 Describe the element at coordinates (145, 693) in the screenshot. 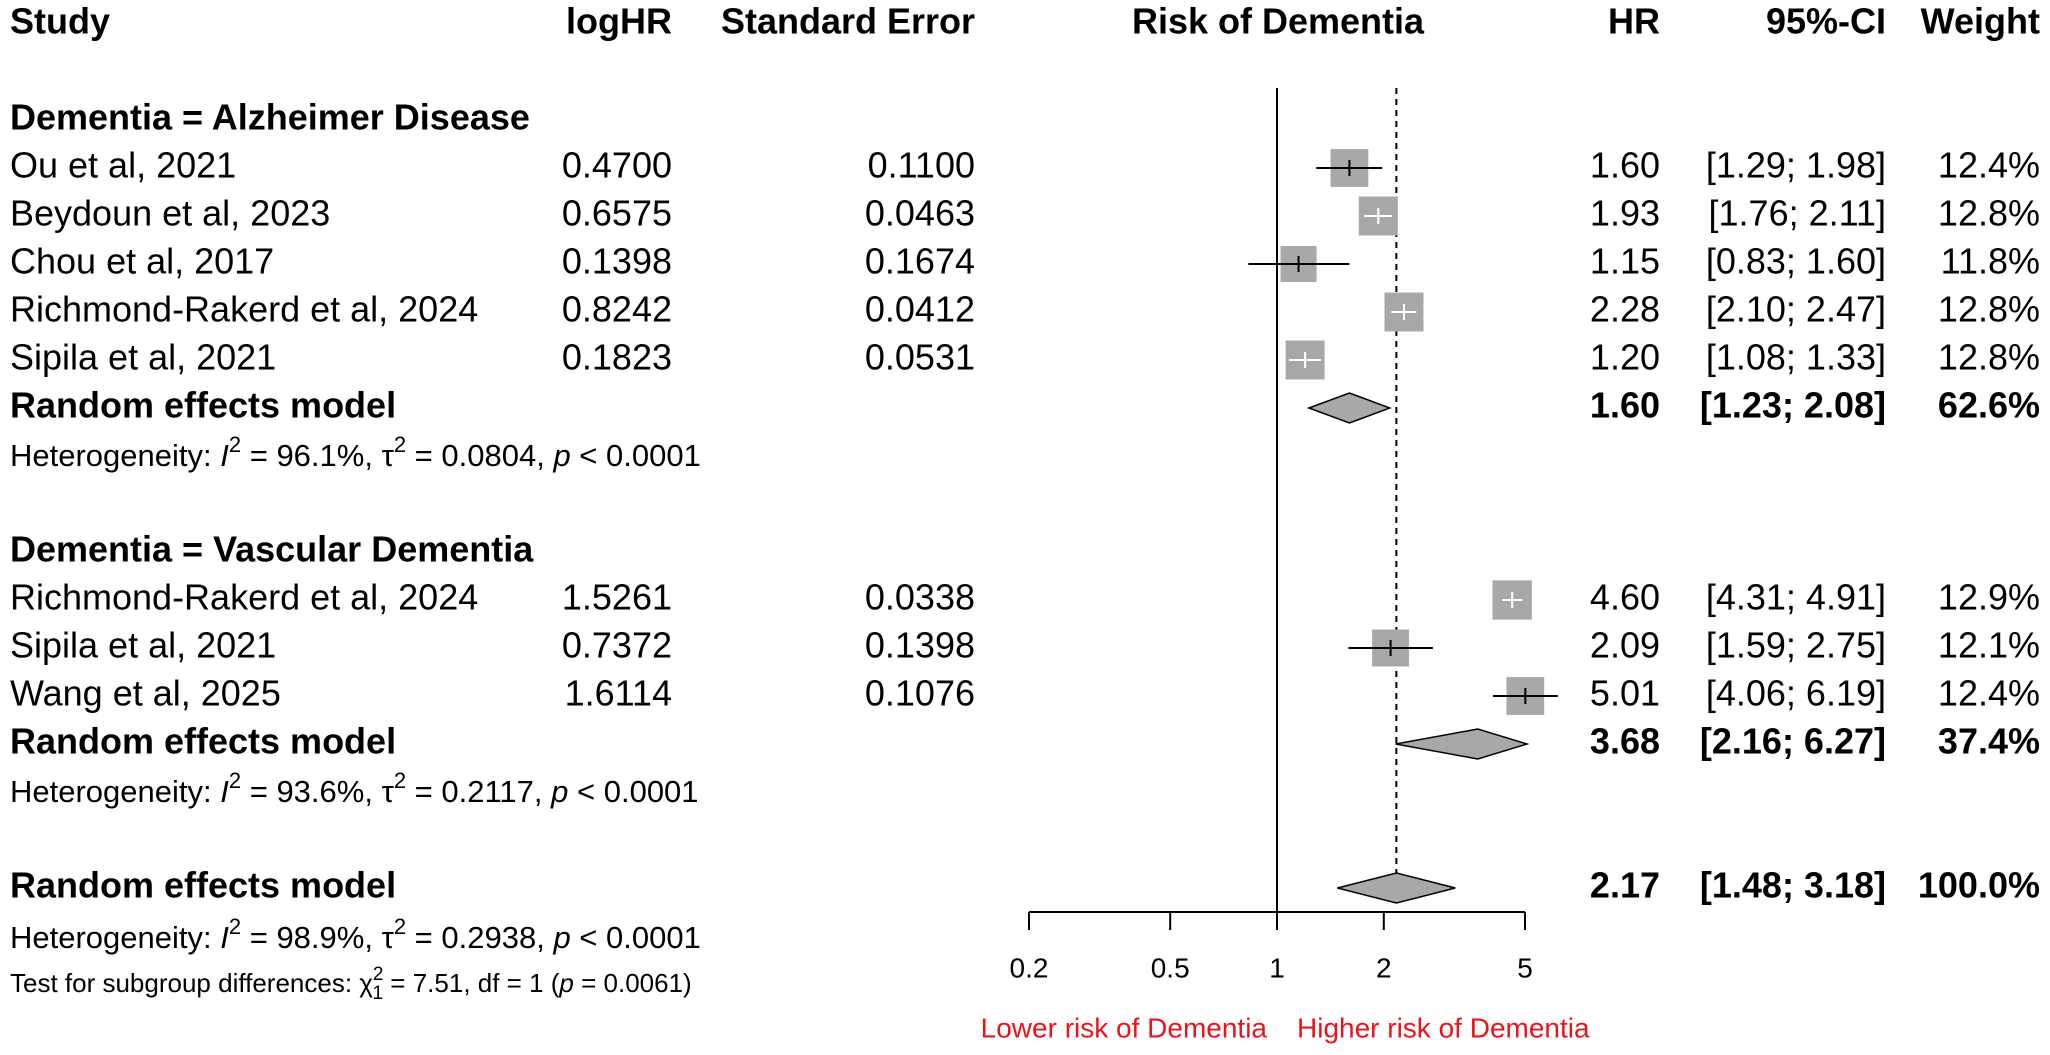

I see `study-name: Wang et al, 2025` at that location.